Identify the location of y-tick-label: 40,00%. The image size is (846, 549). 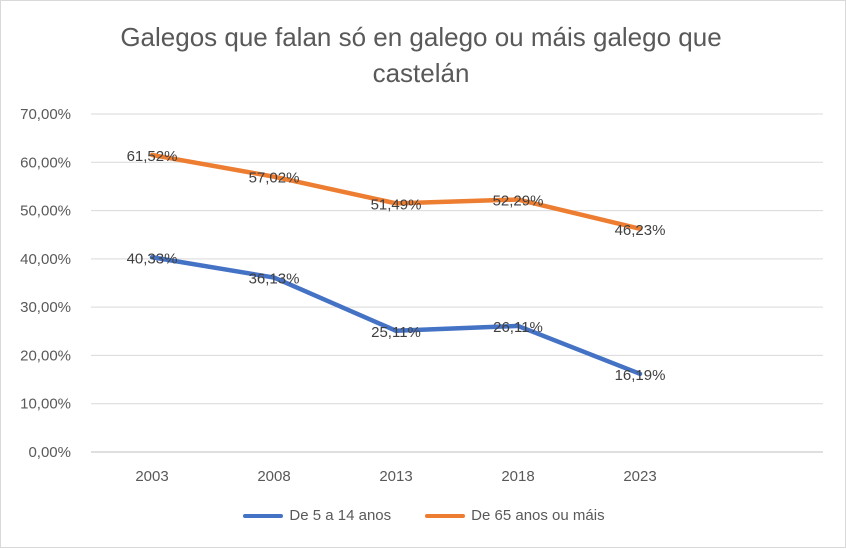
(45, 259).